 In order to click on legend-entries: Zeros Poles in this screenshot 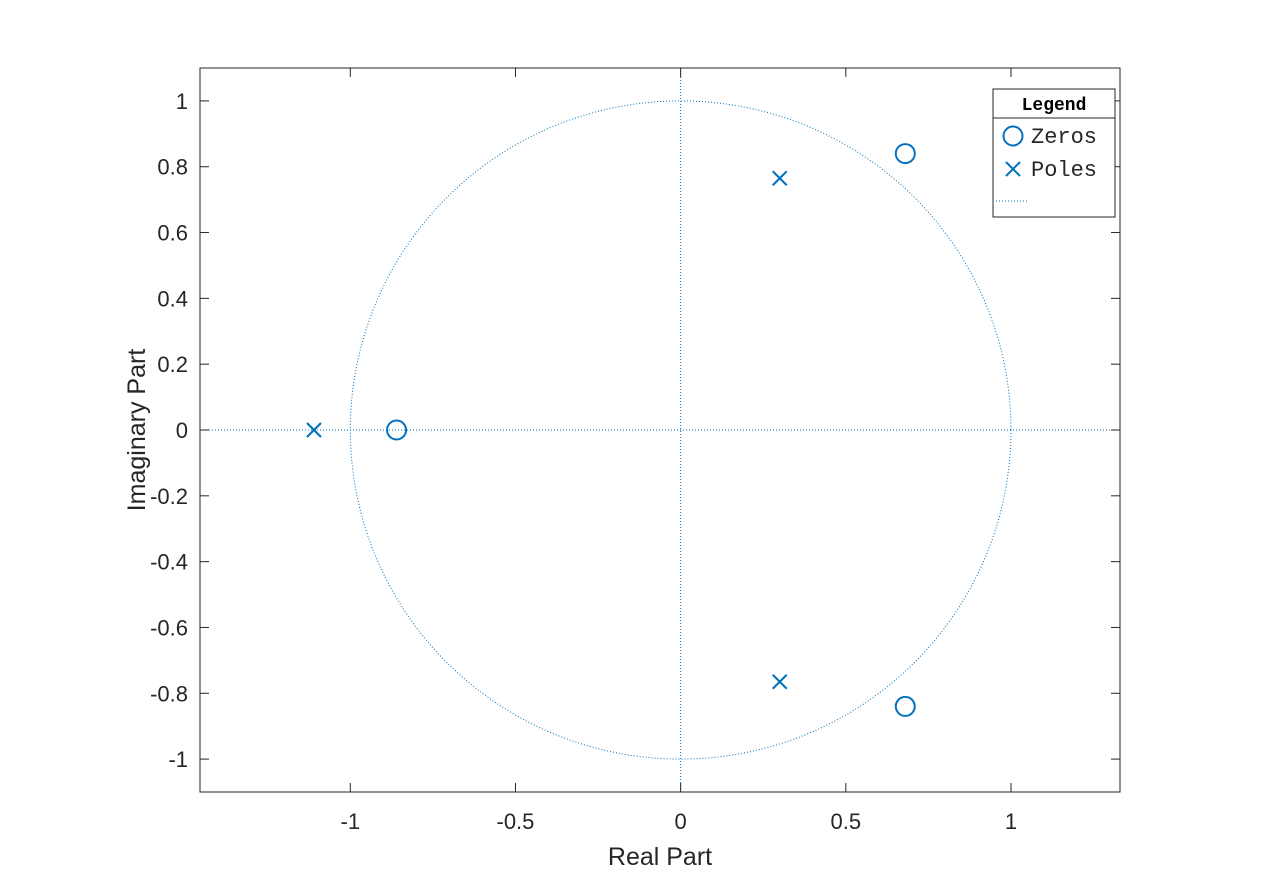, I will do `click(1046, 163)`.